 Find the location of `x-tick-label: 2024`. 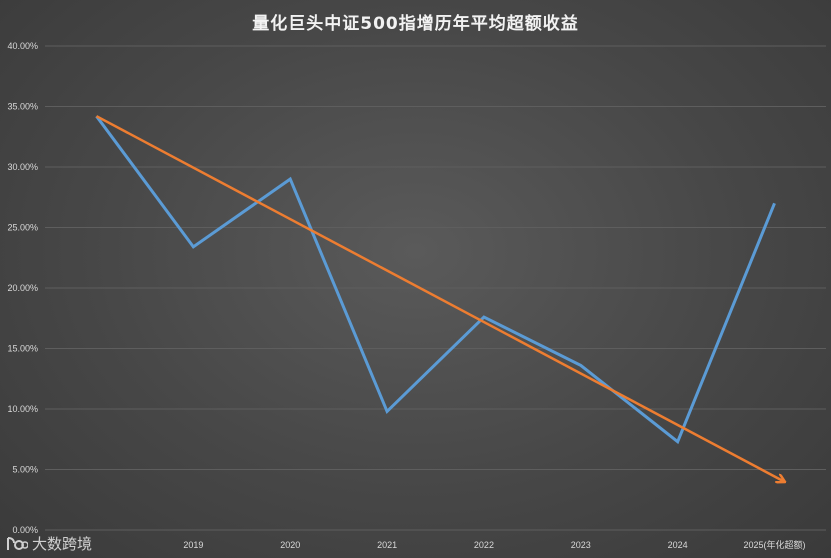

x-tick-label: 2024 is located at coordinates (678, 545).